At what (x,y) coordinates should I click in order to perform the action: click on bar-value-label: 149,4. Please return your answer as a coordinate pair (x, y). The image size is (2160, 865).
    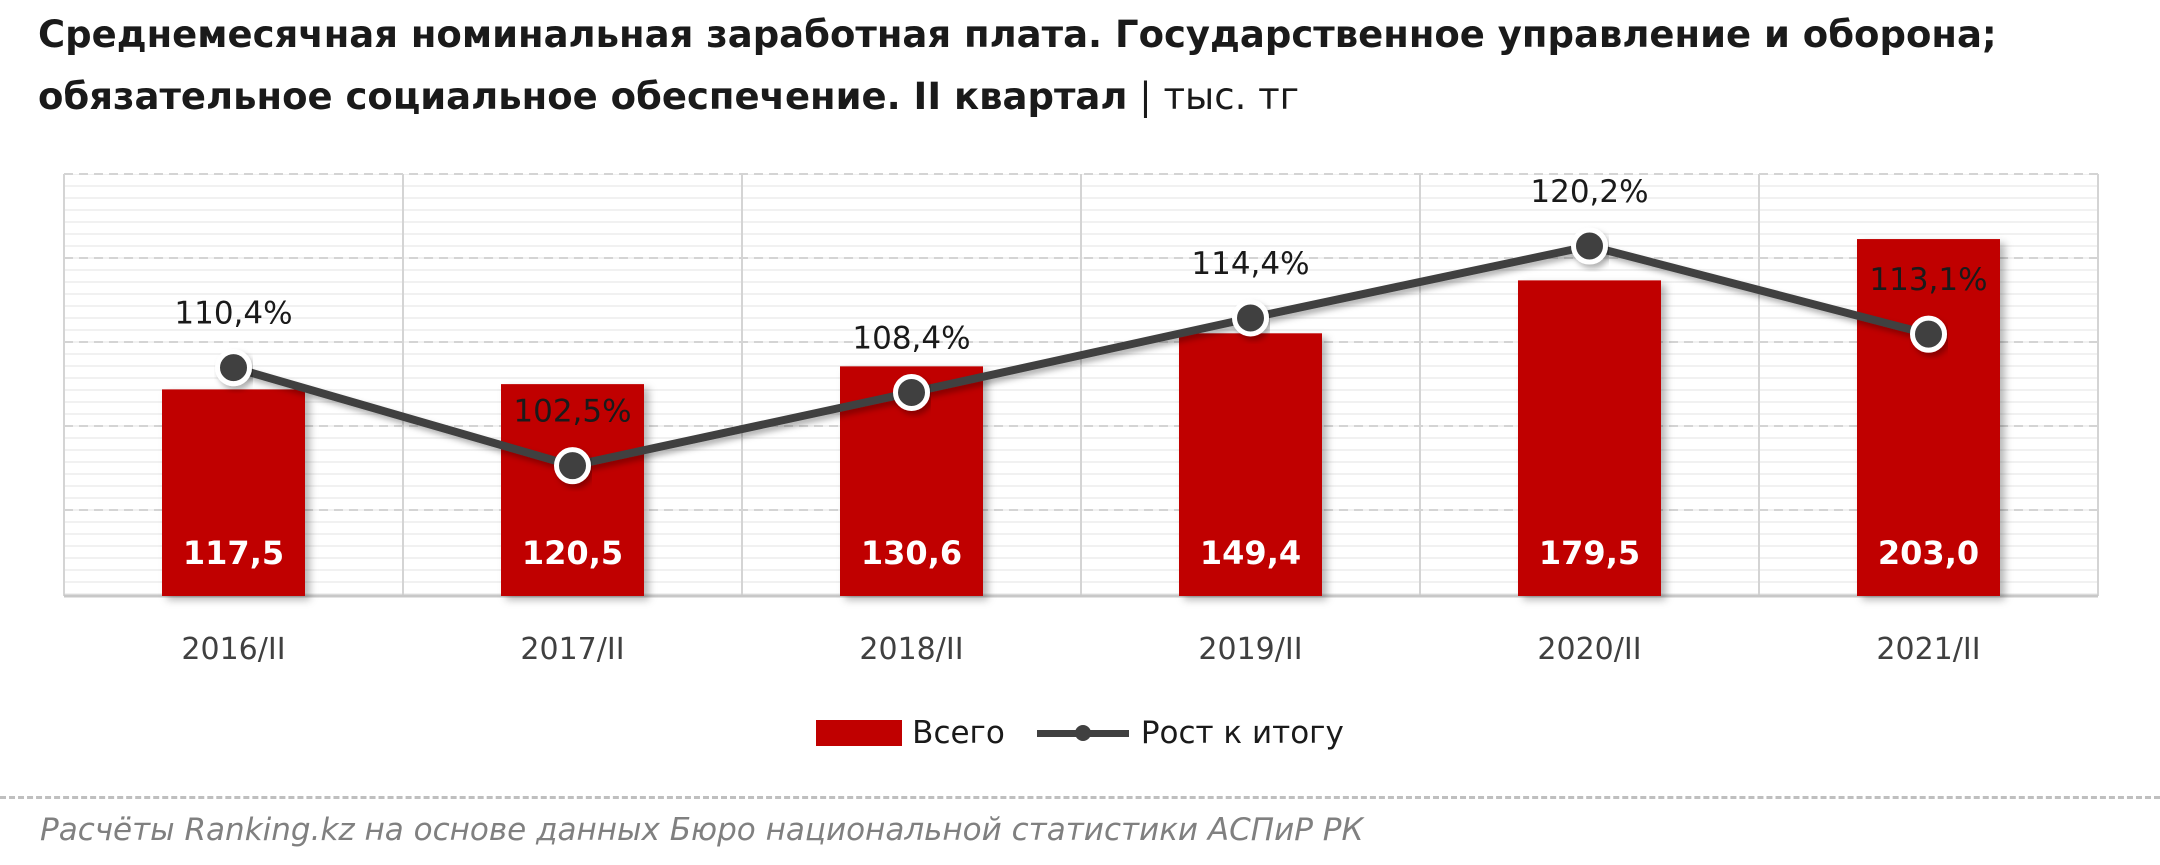
    Looking at the image, I should click on (1250, 553).